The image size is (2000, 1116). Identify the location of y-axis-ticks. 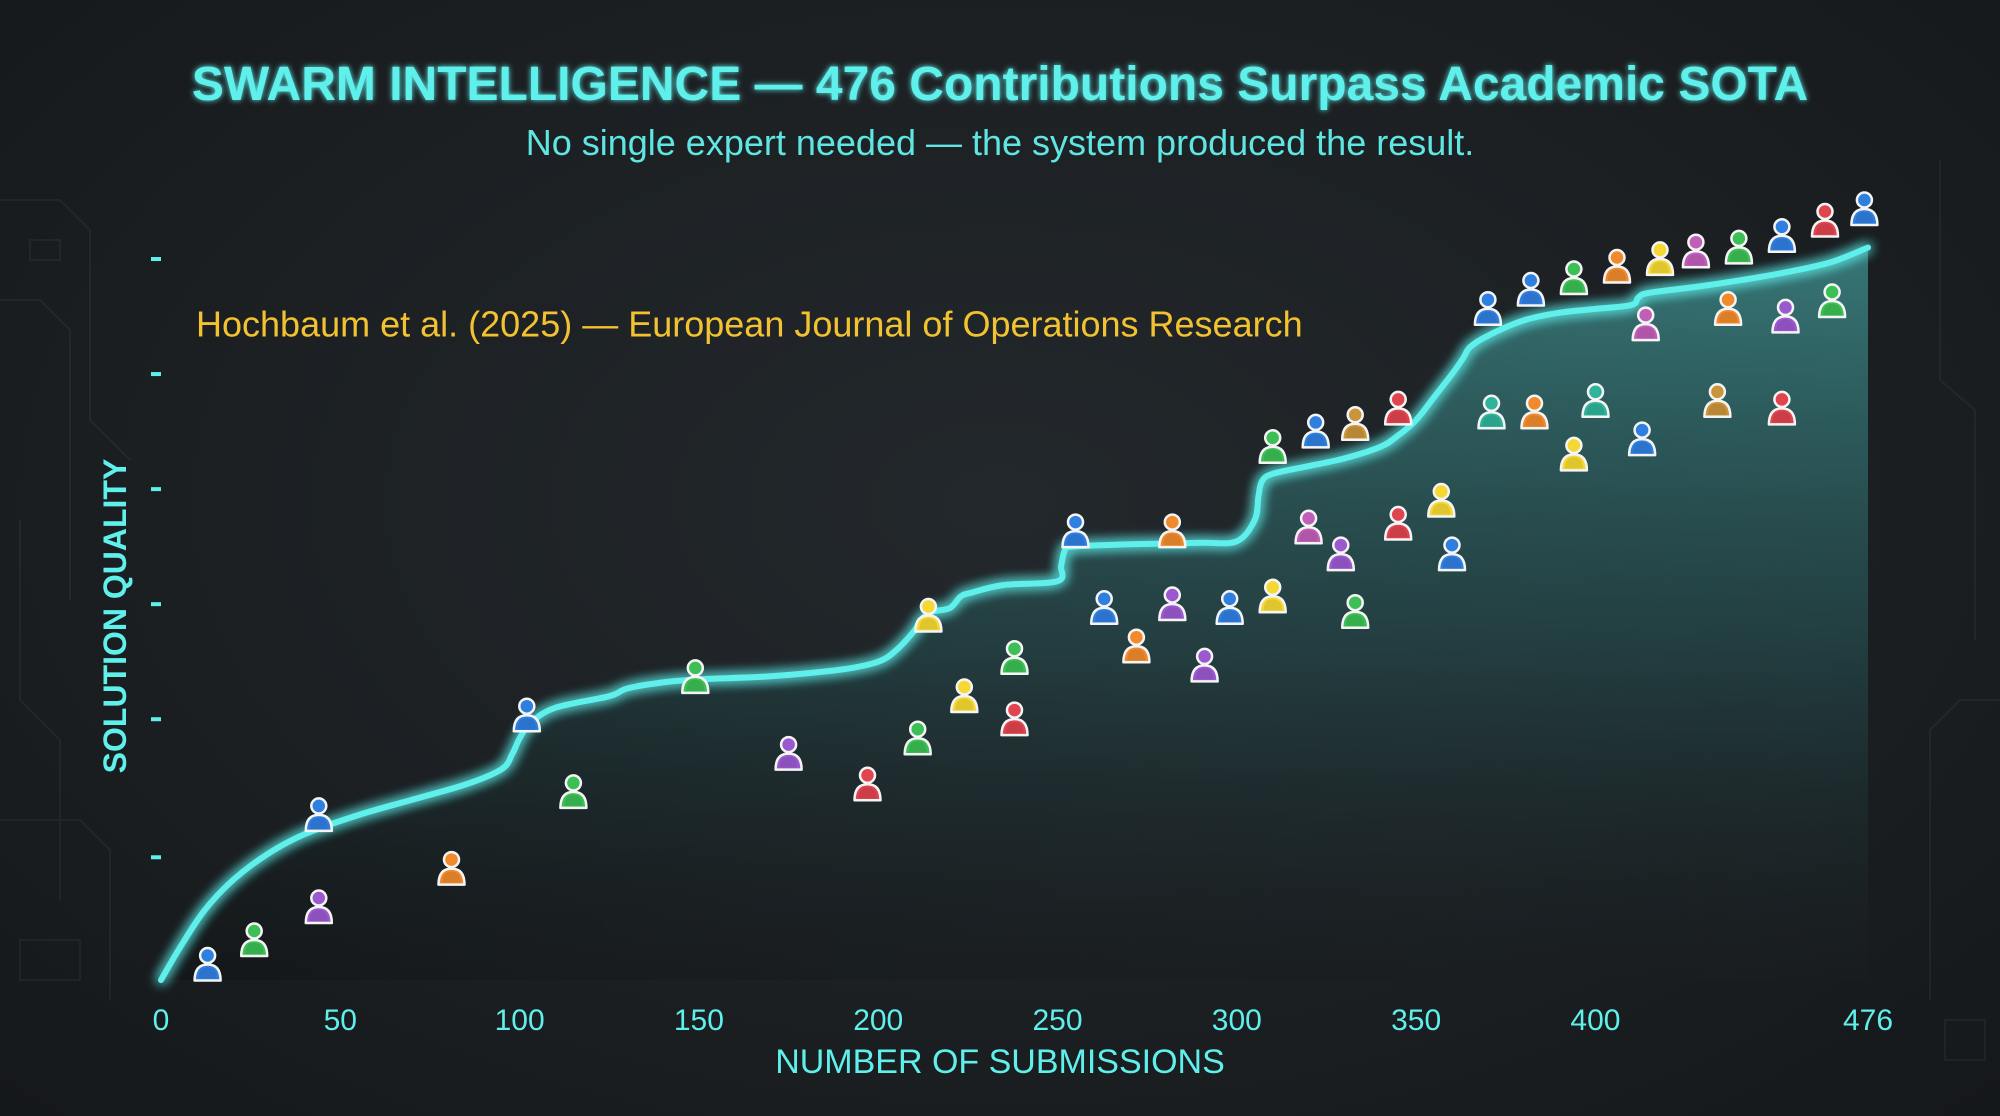
(156, 558).